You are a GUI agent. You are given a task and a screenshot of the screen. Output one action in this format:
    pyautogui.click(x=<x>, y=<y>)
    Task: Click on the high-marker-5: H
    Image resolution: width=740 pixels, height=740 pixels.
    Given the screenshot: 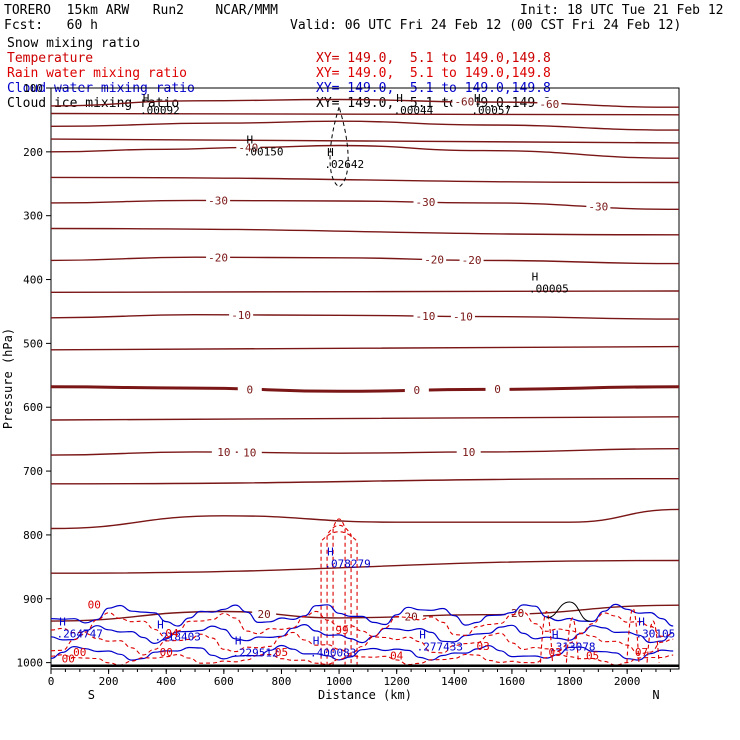 What is the action you would take?
    pyautogui.click(x=477, y=98)
    